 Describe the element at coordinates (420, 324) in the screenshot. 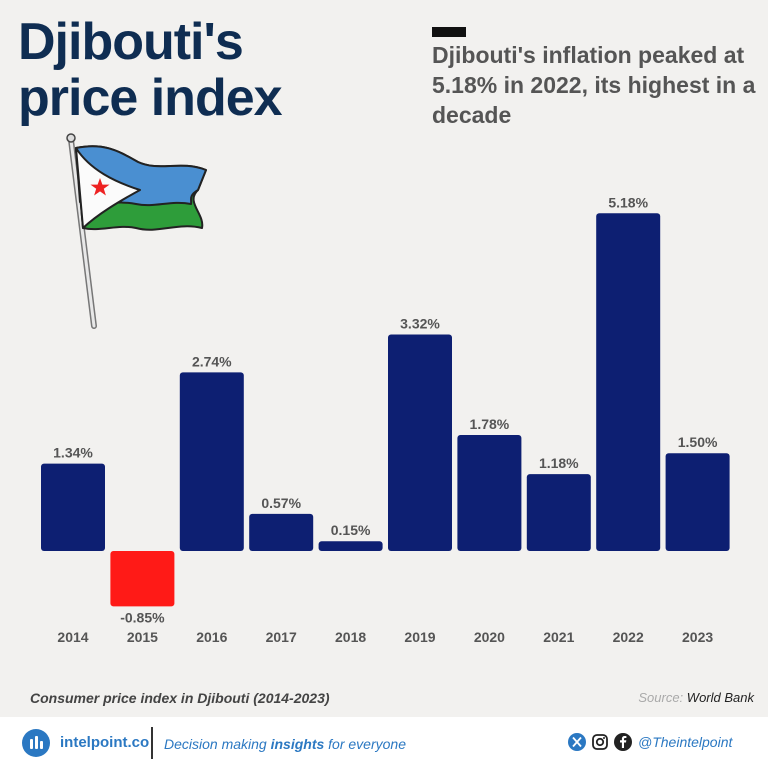

I see `value-label-2019: 3.32%` at that location.